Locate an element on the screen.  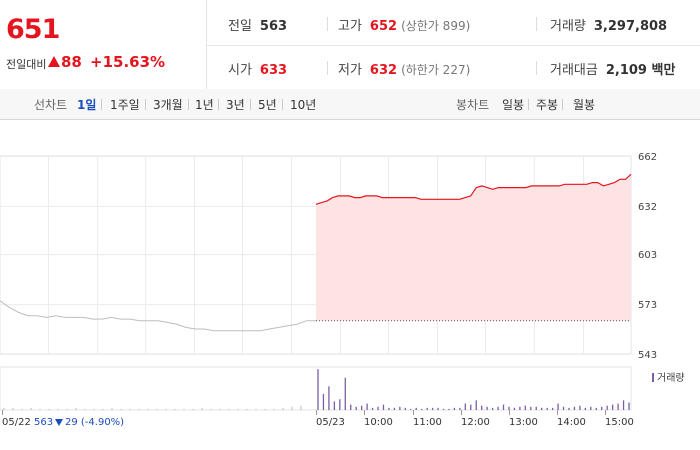
candle-chart-label: 봉차트 is located at coordinates (473, 105).